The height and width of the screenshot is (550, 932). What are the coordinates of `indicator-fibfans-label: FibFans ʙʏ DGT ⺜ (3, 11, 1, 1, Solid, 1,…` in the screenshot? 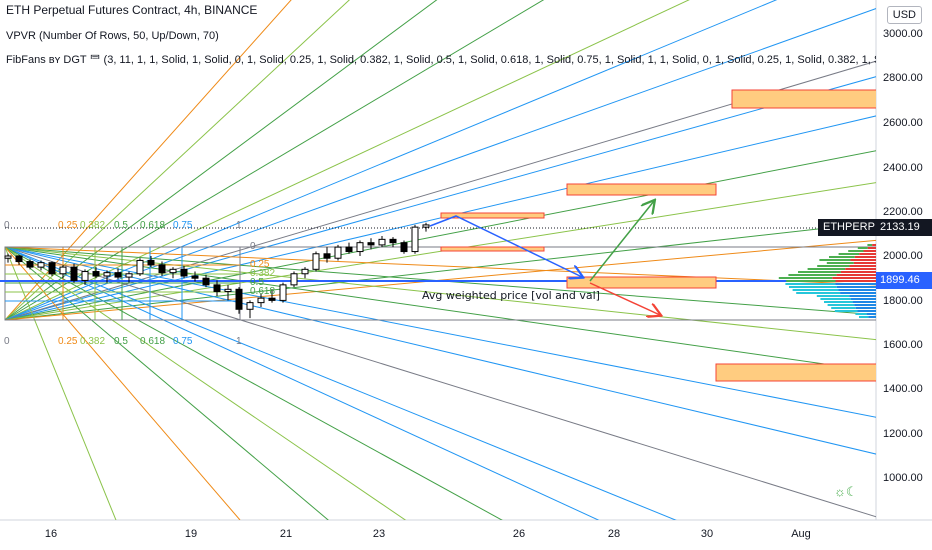 It's located at (441, 60).